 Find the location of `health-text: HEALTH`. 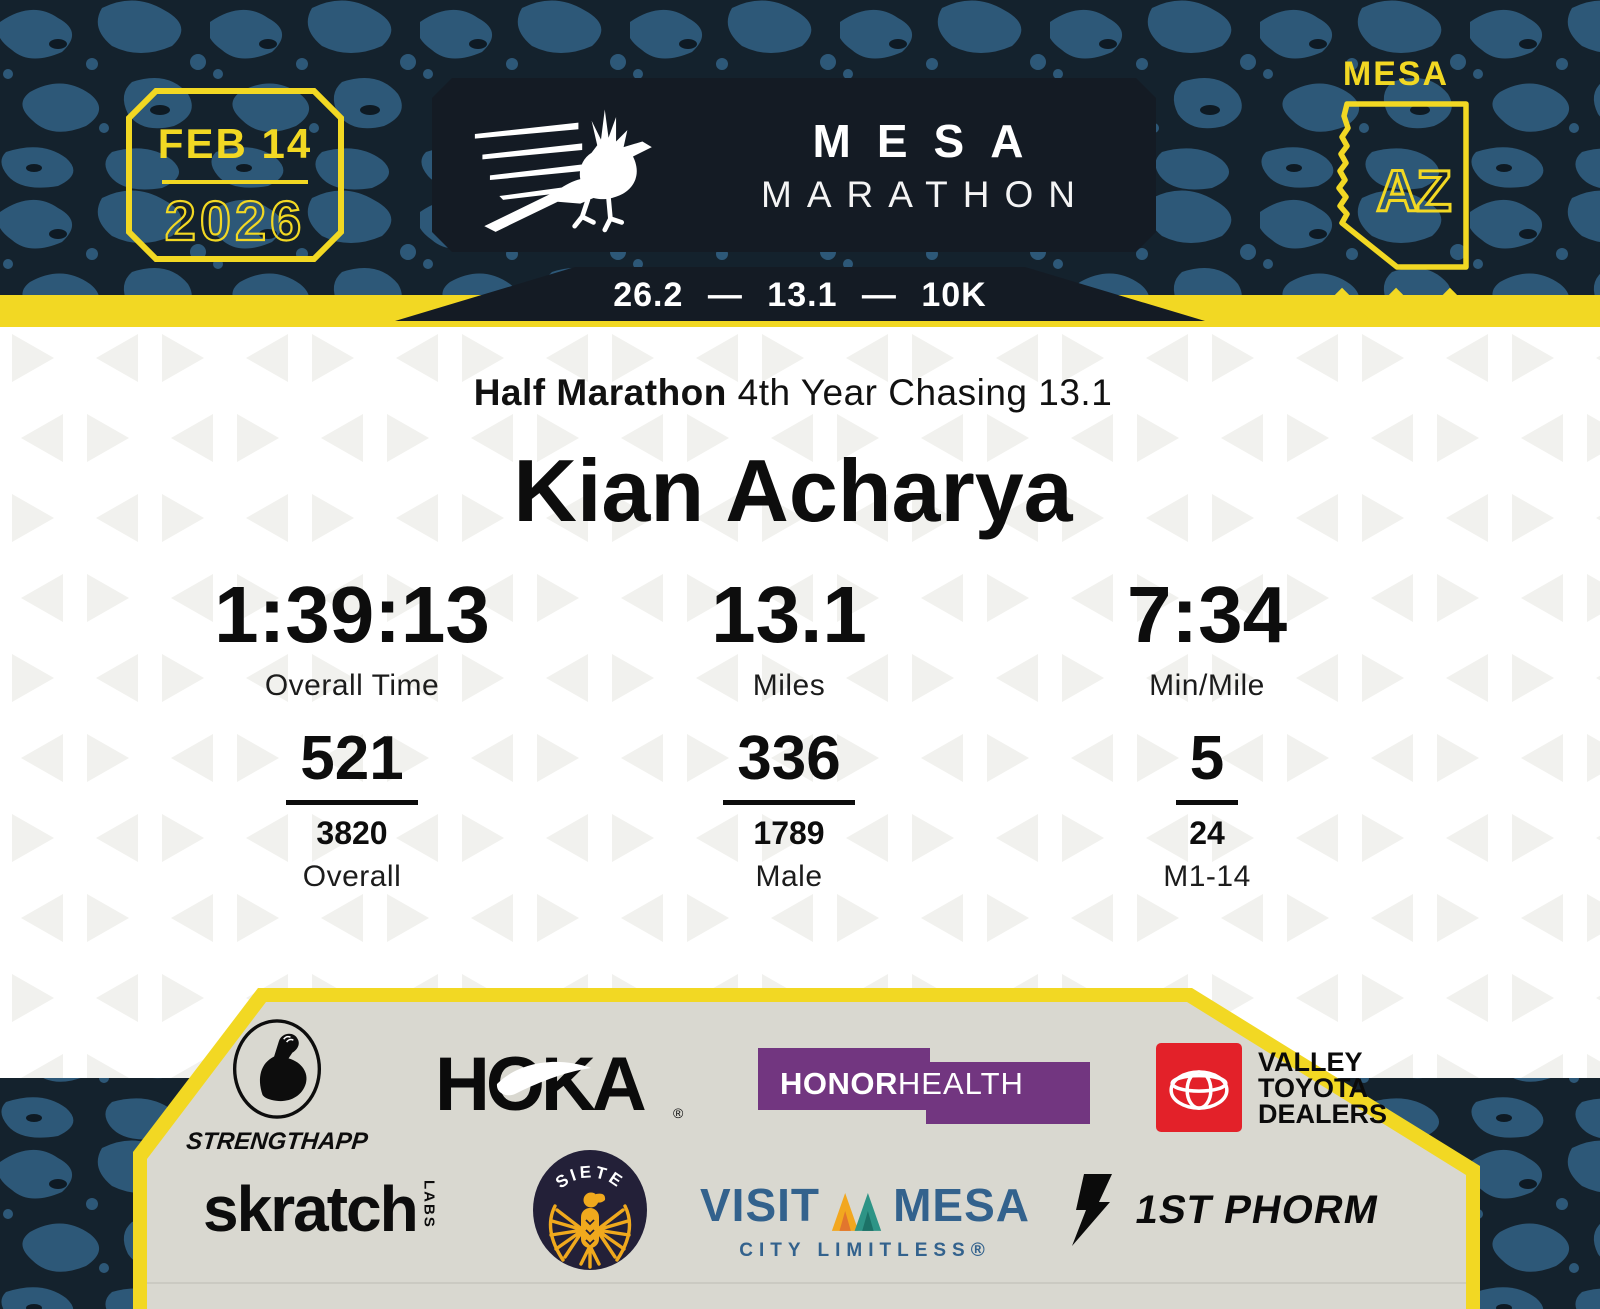

health-text: HEALTH is located at coordinates (960, 1083).